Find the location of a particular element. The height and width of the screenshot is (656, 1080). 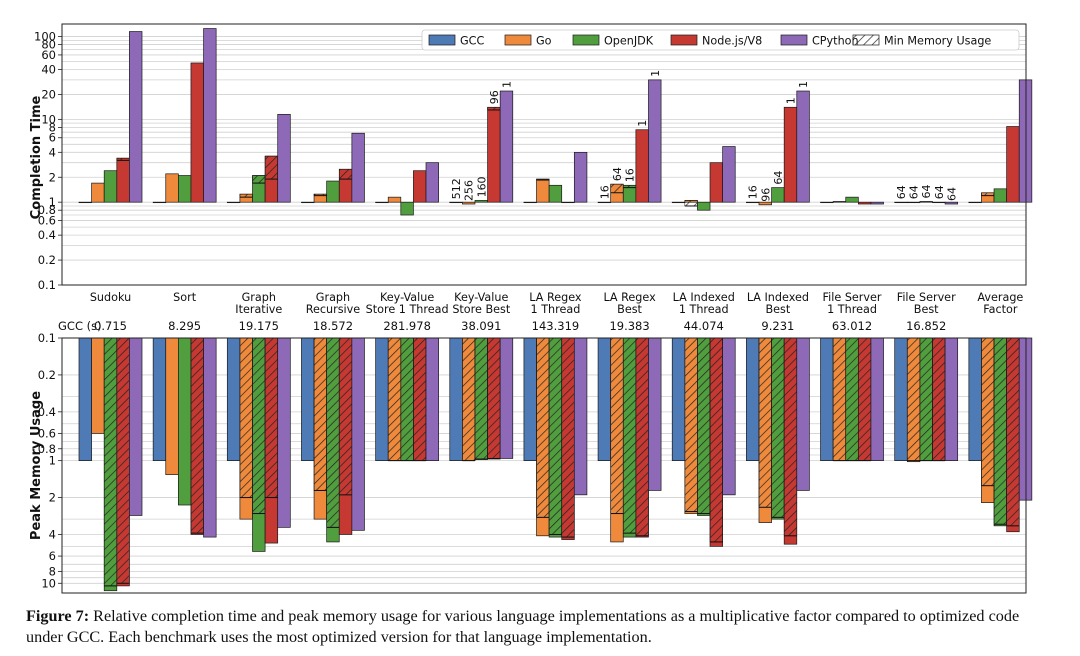

gcc-seconds-value: 19.175 is located at coordinates (259, 326).